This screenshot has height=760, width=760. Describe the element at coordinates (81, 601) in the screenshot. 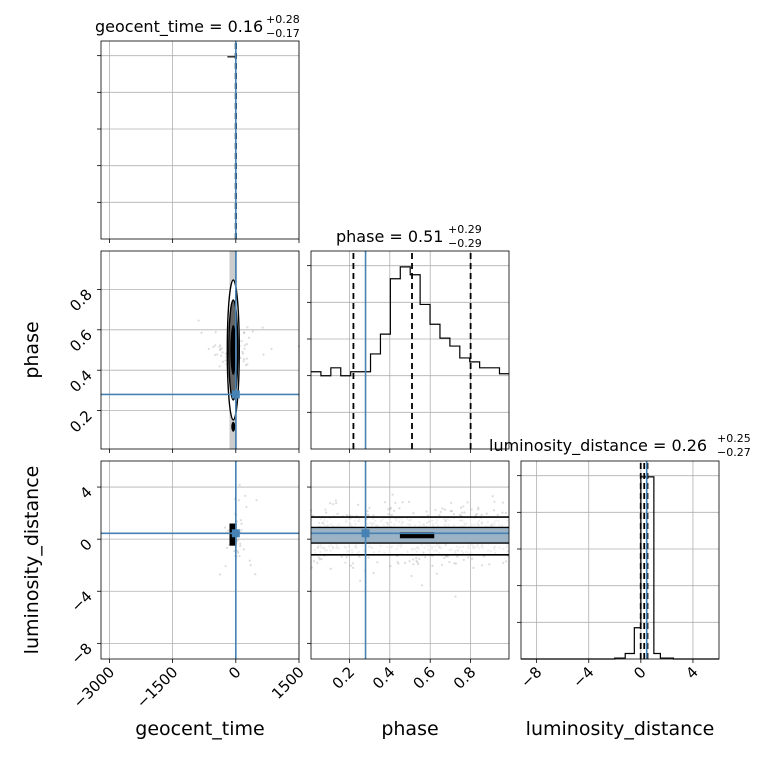

I see `y-tick-label: −4` at that location.